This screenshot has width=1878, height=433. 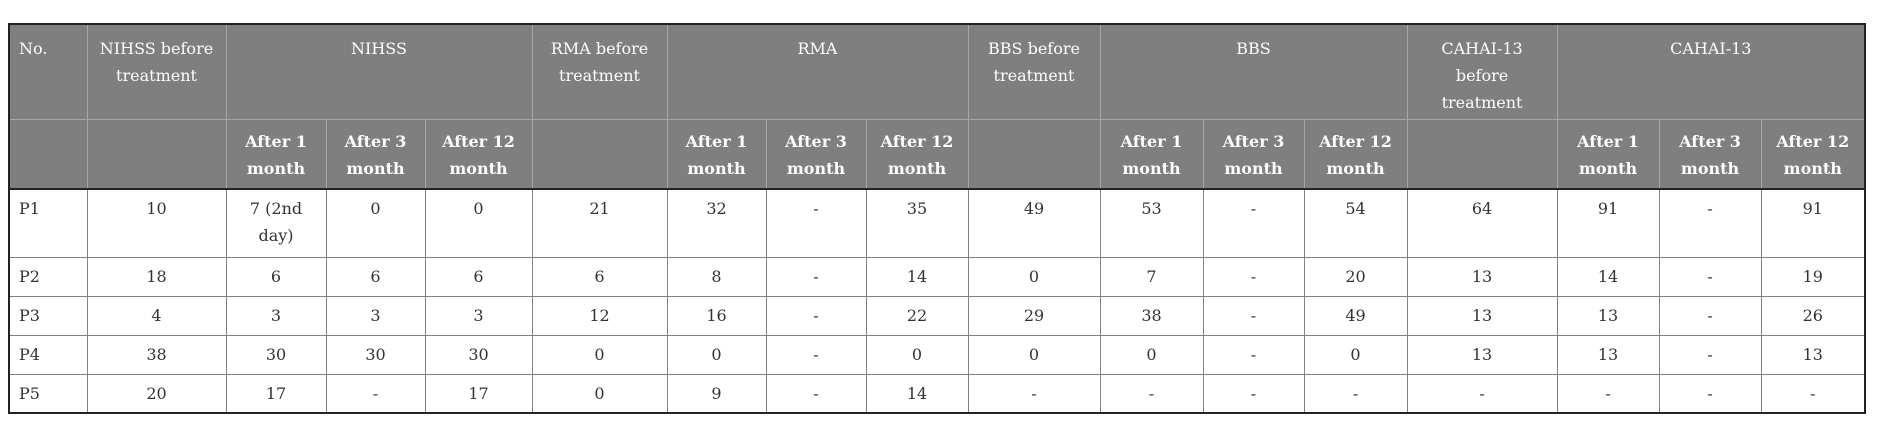 I want to click on header-cell-bbs-before-treatment: BBS before treatment, so click(x=1034, y=71).